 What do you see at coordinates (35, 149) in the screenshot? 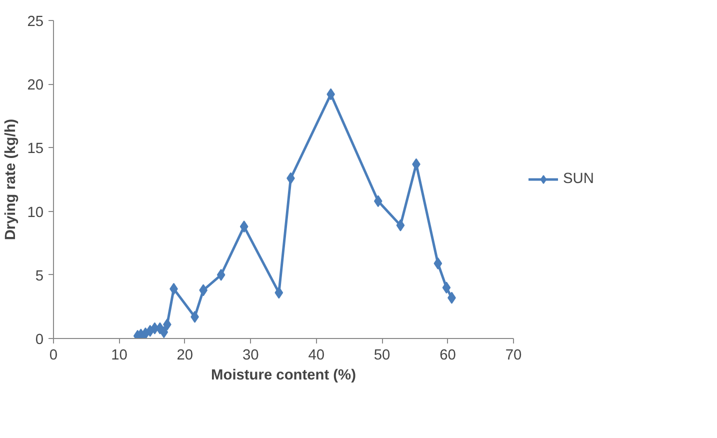
I see `y-tick-label: 15` at bounding box center [35, 149].